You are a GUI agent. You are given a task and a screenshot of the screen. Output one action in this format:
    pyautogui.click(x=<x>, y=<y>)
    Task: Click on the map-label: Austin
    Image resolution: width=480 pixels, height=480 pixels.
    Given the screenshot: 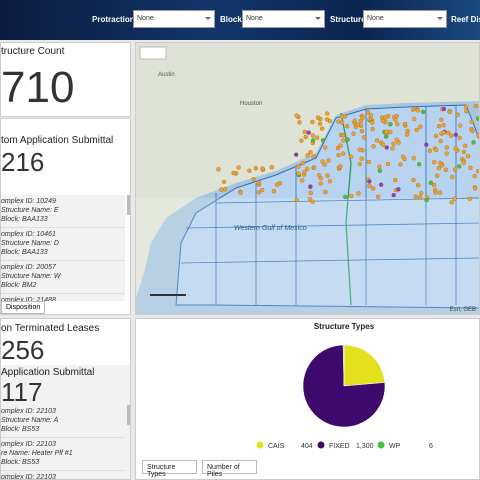 What is the action you would take?
    pyautogui.click(x=166, y=75)
    